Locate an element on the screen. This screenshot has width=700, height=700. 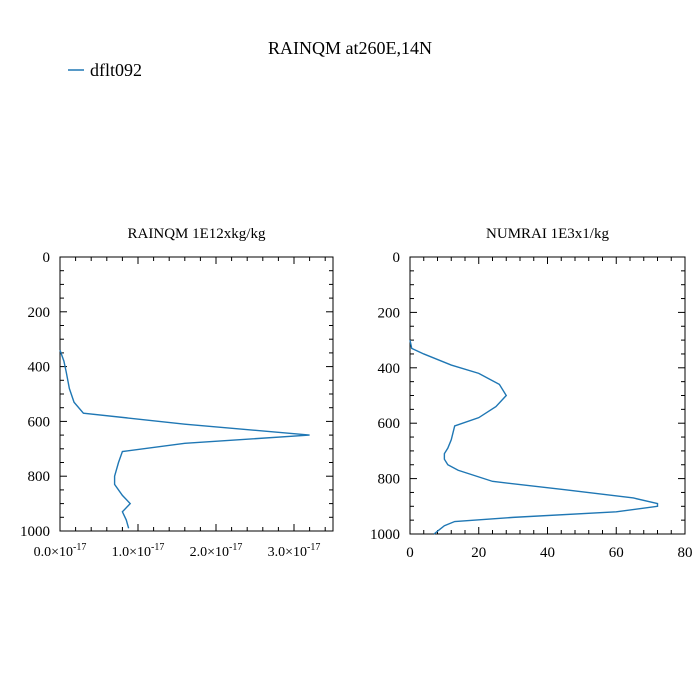
x-tick-label: 40 is located at coordinates (547, 553).